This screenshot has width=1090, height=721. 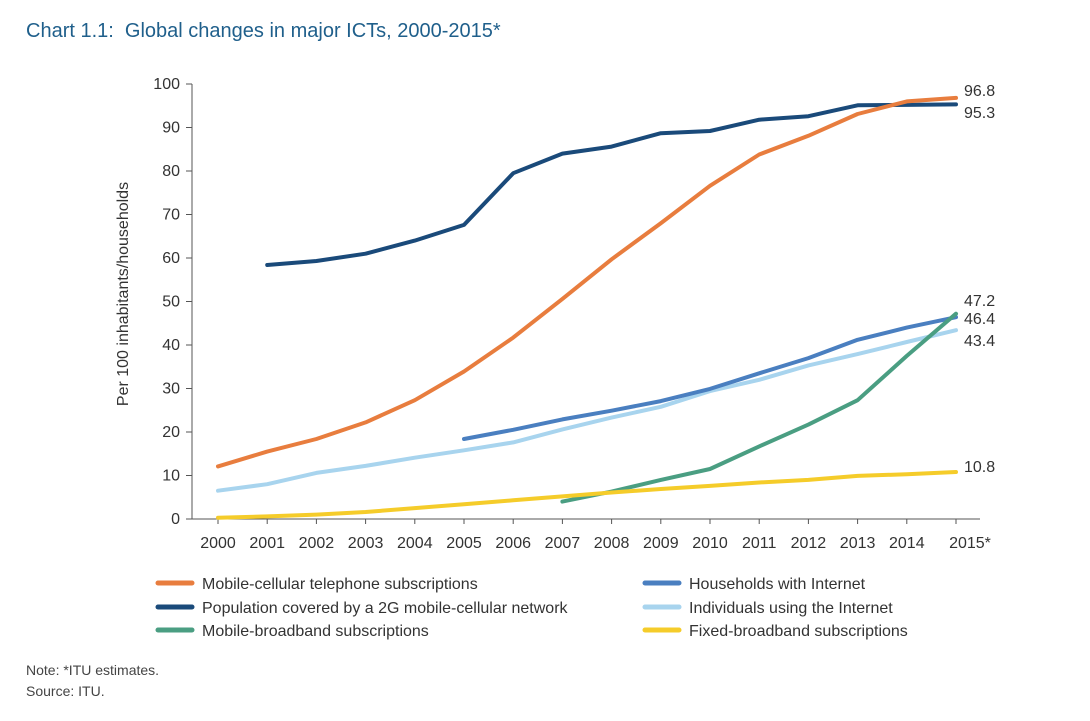 What do you see at coordinates (171, 476) in the screenshot?
I see `y-tick-label: 10` at bounding box center [171, 476].